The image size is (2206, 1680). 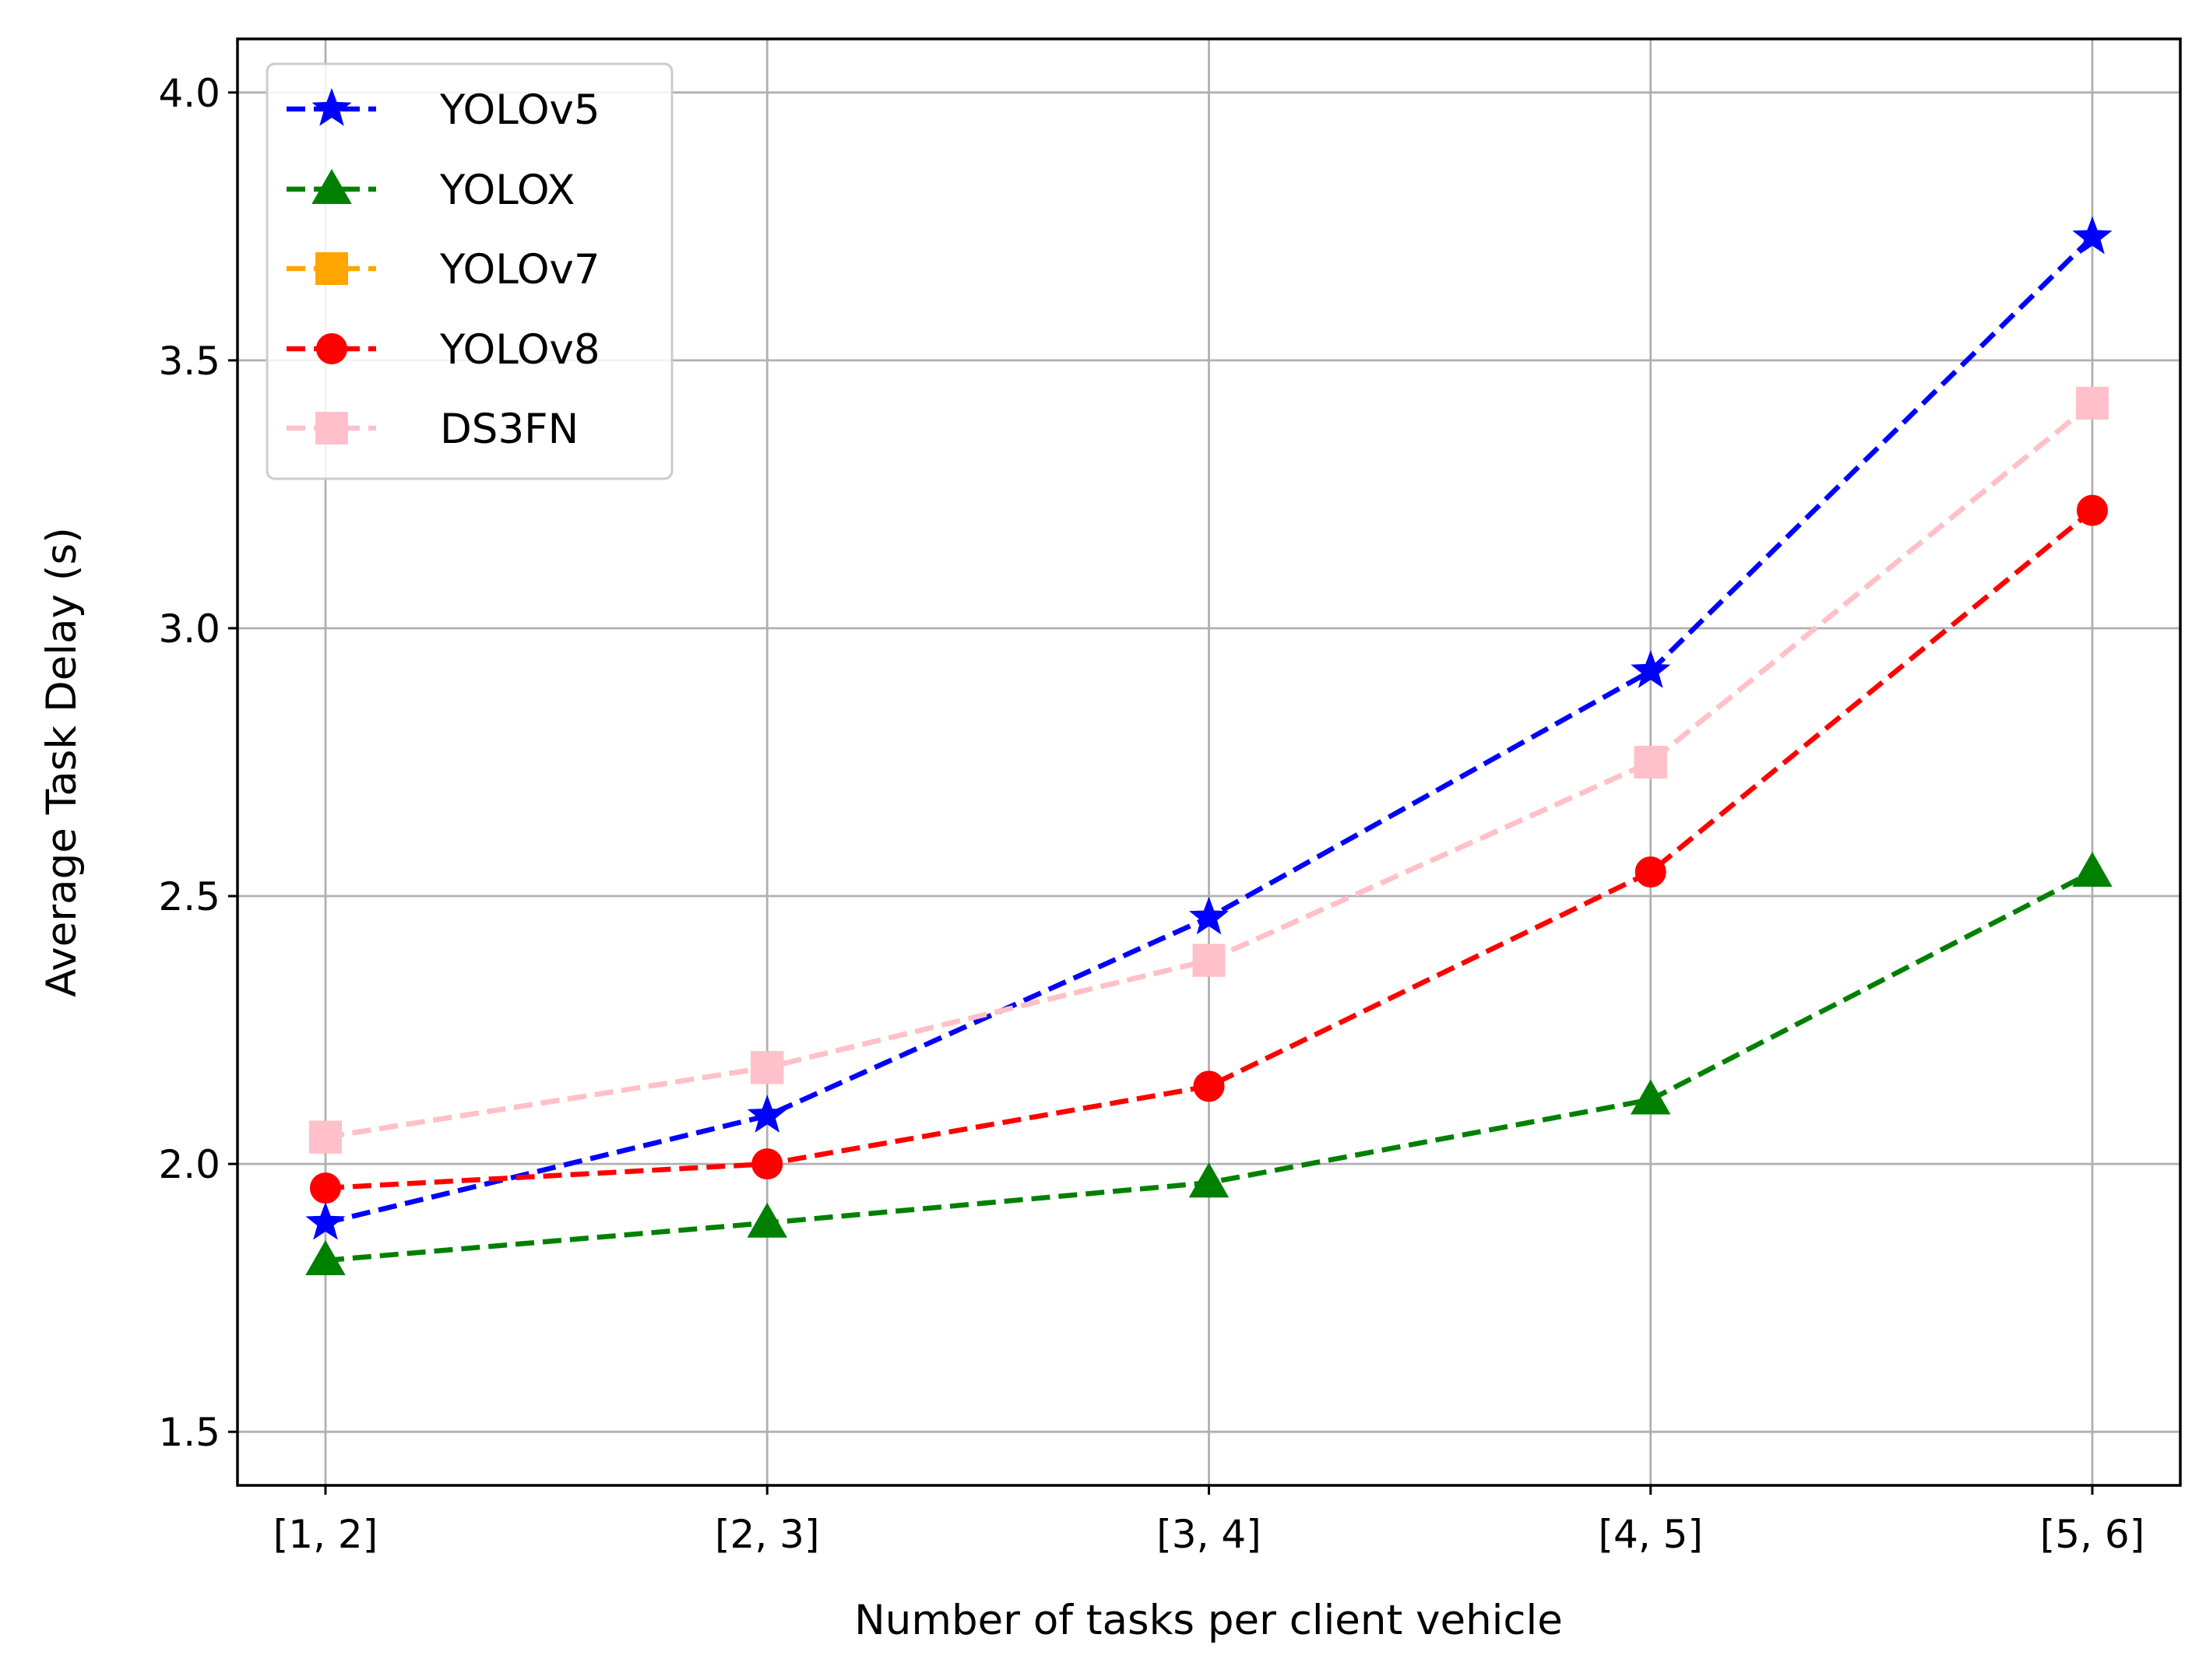 What do you see at coordinates (520, 350) in the screenshot?
I see `legend-label: YOLOv8` at bounding box center [520, 350].